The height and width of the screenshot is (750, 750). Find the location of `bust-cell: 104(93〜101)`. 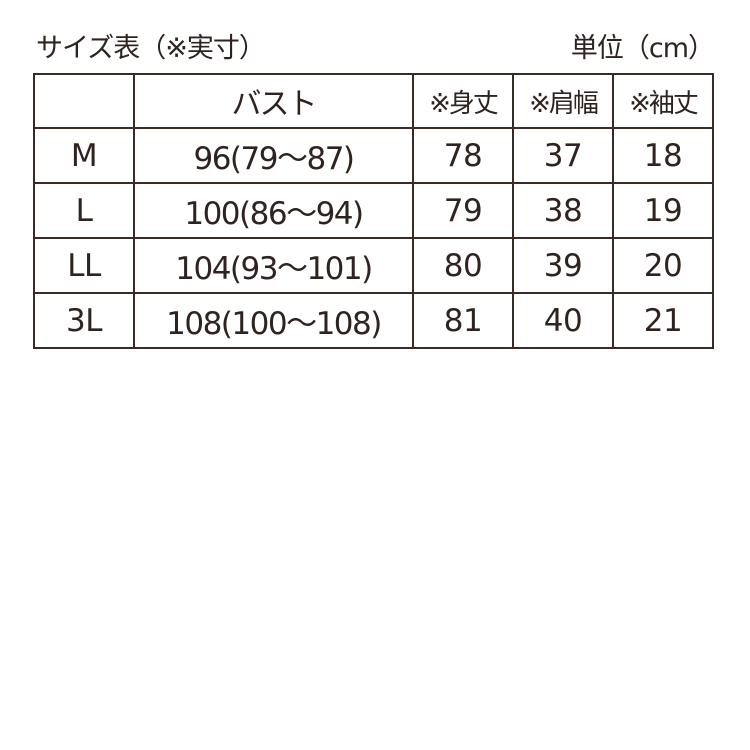

bust-cell: 104(93〜101) is located at coordinates (273, 265).